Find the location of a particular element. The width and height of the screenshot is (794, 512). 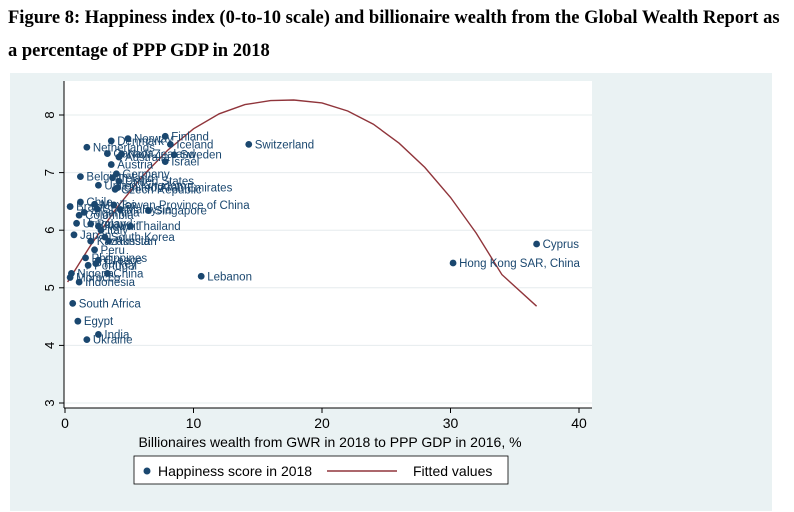

point-label: Taiwan Province of China is located at coordinates (185, 206).